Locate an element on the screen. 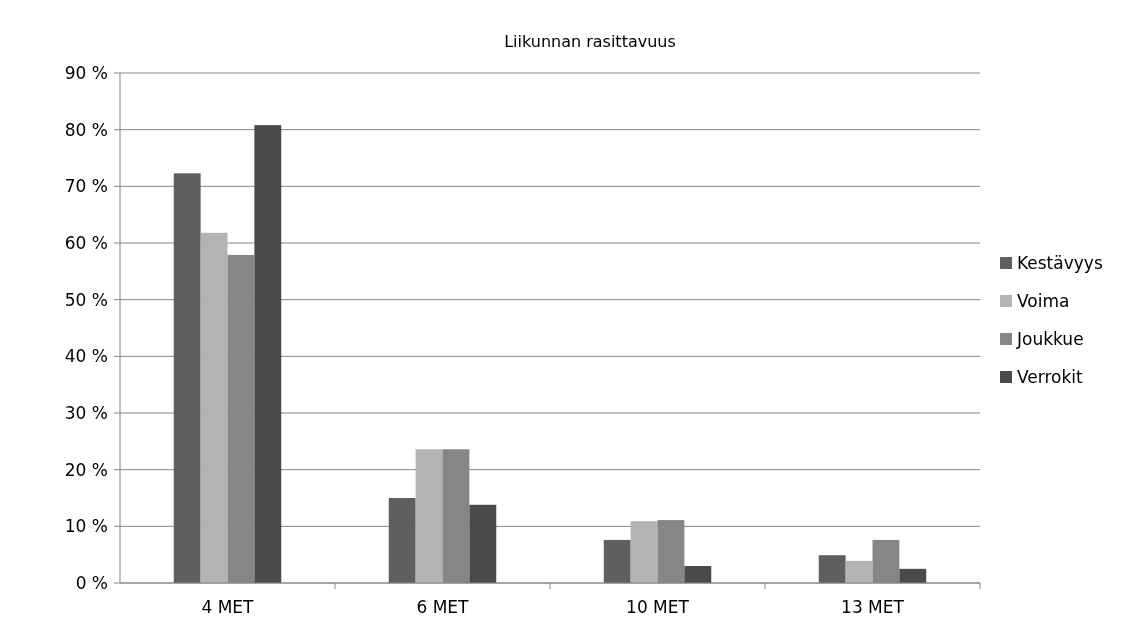  chart-title: Liikunnan rasittavuus is located at coordinates (590, 41).